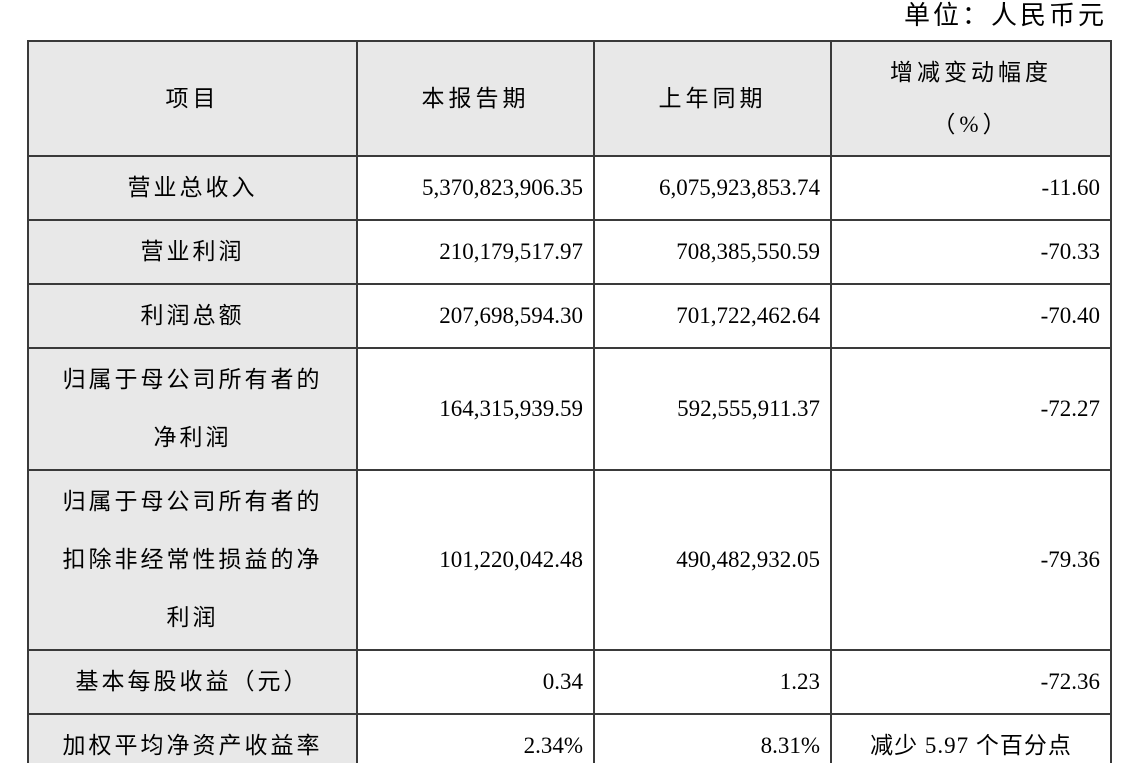  What do you see at coordinates (192, 188) in the screenshot?
I see `item-cell: 营业总收入` at bounding box center [192, 188].